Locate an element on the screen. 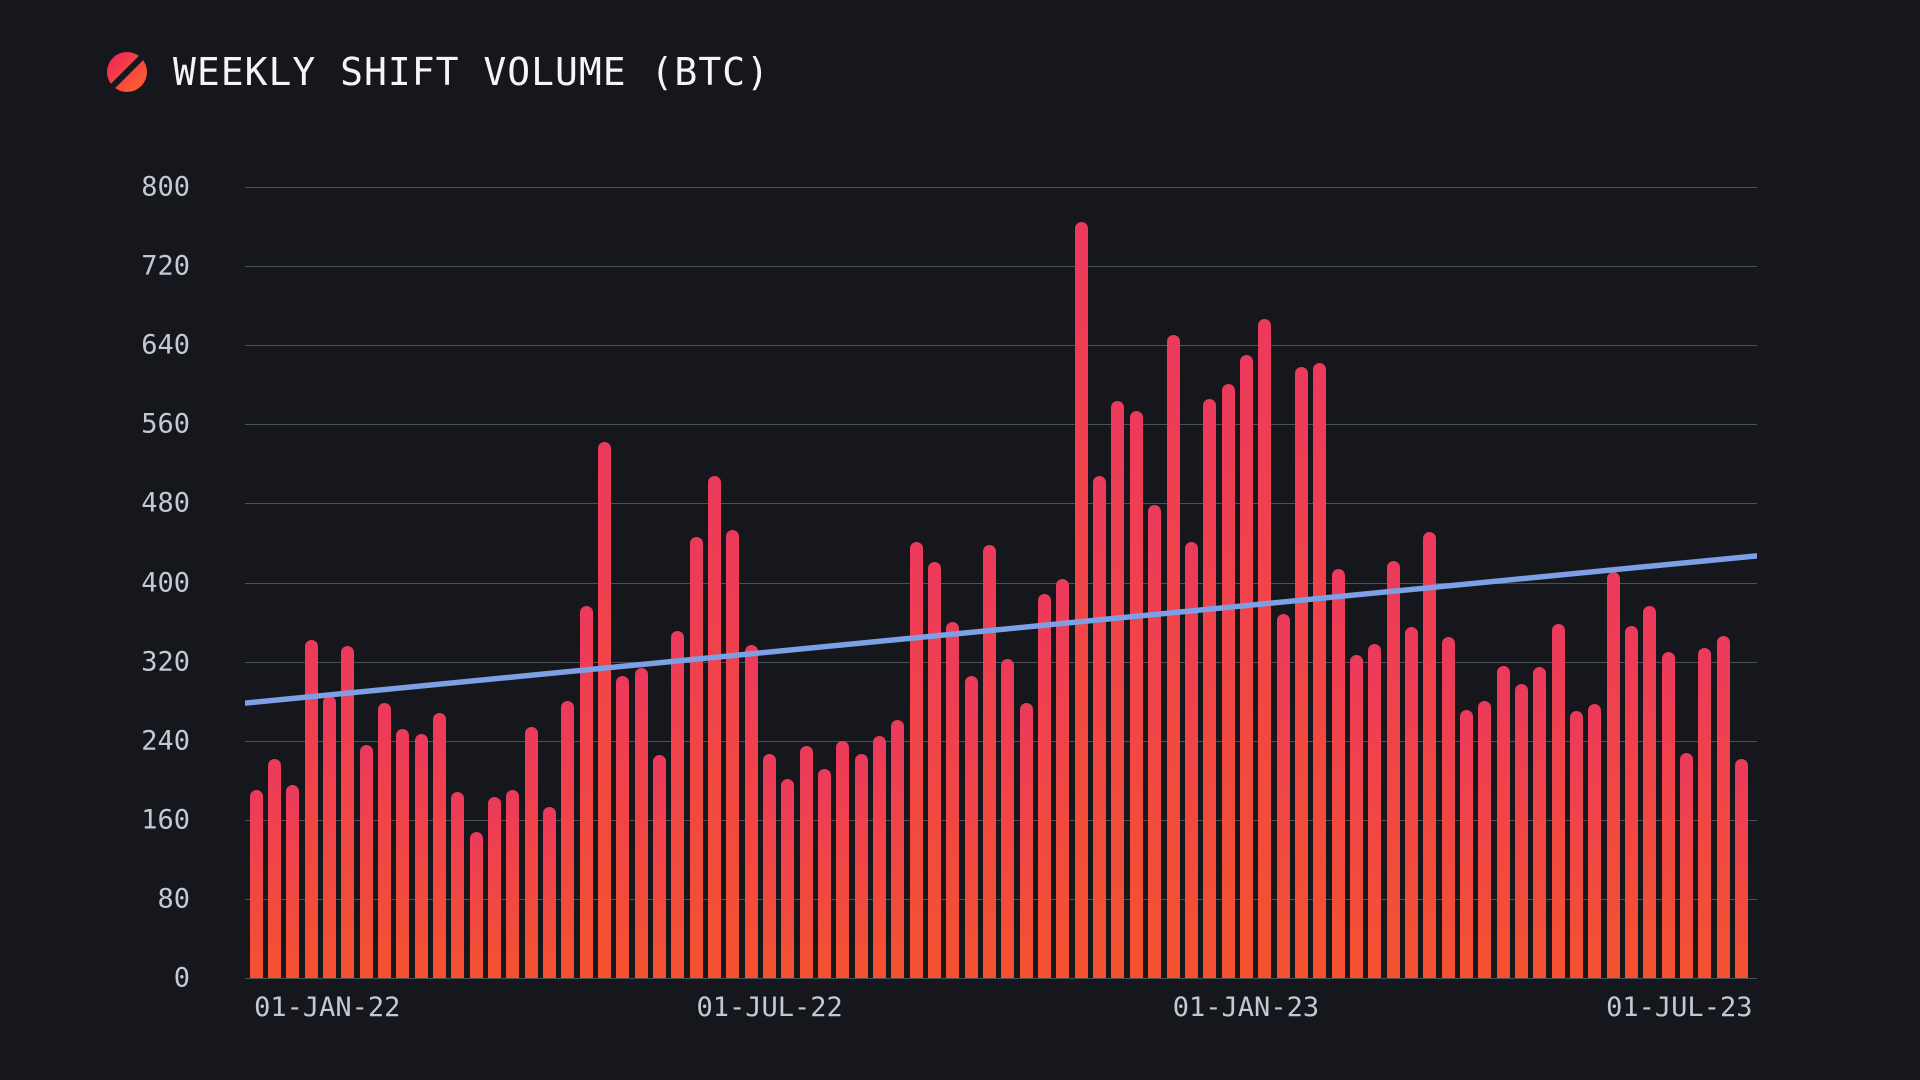 This screenshot has height=1080, width=1920. header: WEEKLY SHIFT VOLUME (BTC) is located at coordinates (438, 72).